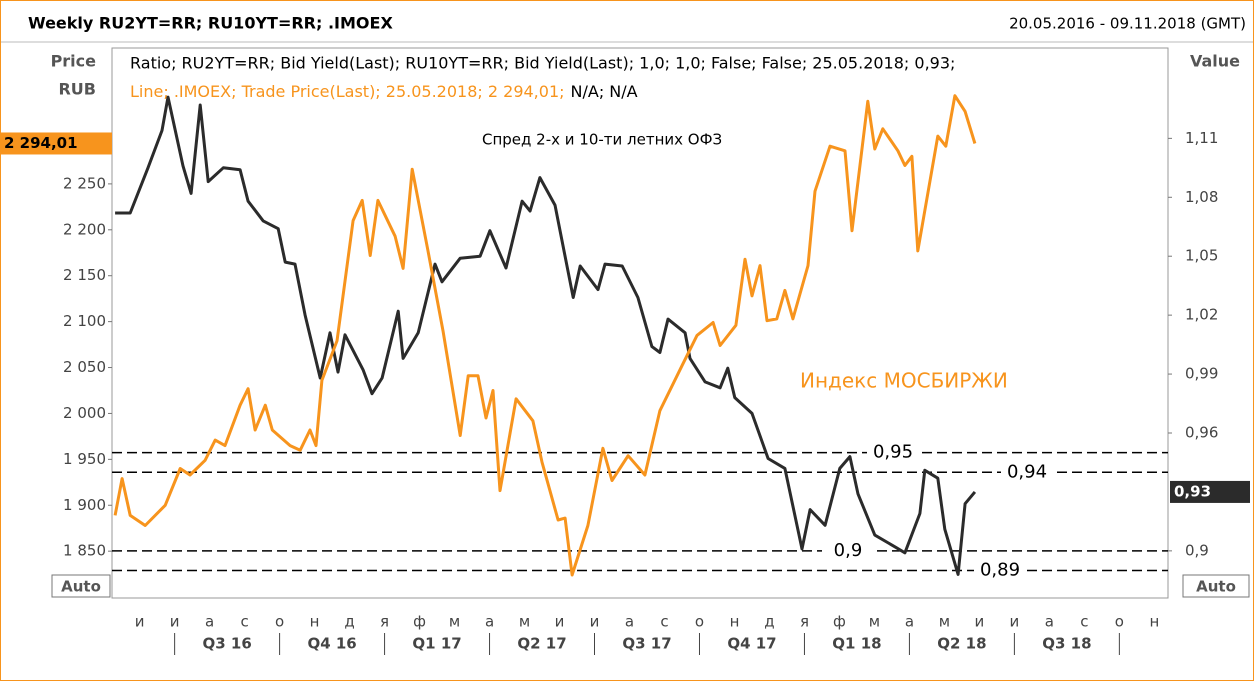 This screenshot has height=681, width=1254. What do you see at coordinates (84, 183) in the screenshot?
I see `y-tick-label: 2 250` at bounding box center [84, 183].